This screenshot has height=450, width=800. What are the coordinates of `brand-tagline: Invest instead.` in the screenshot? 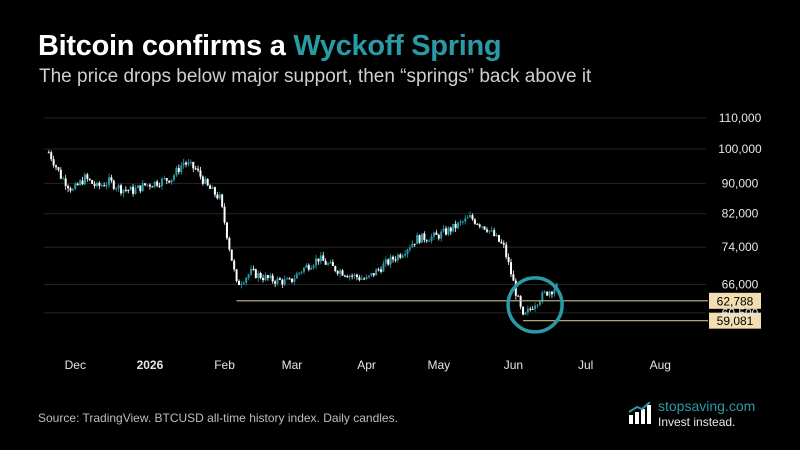 It's located at (697, 422).